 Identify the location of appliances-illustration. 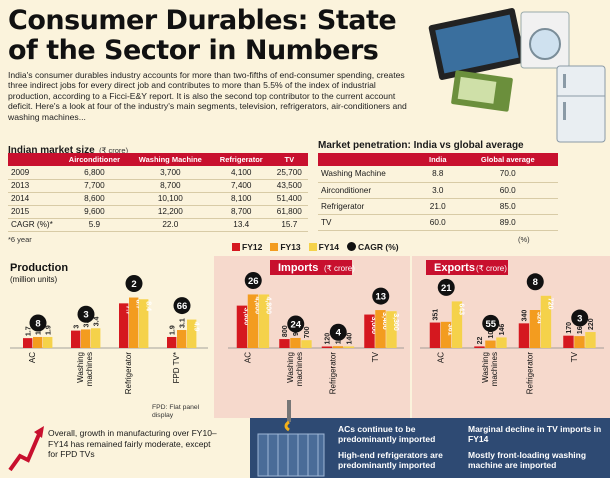
(517, 75).